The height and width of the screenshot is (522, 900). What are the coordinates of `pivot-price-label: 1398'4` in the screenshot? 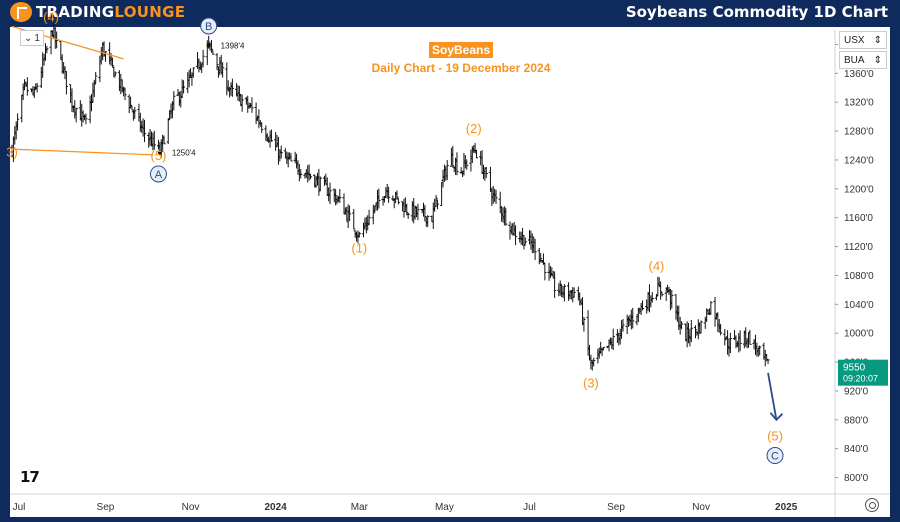 It's located at (233, 46).